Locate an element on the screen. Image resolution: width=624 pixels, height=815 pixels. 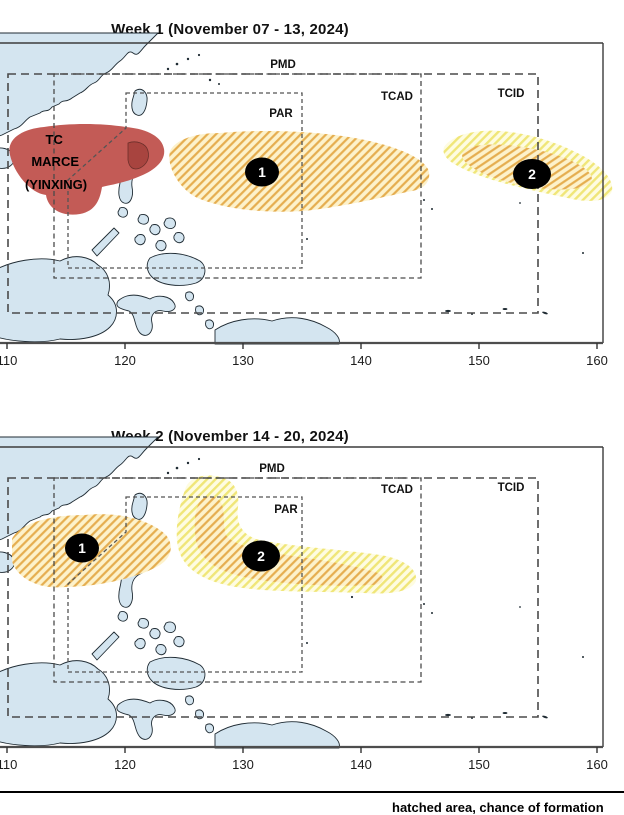
footer-divider is located at coordinates (312, 792).